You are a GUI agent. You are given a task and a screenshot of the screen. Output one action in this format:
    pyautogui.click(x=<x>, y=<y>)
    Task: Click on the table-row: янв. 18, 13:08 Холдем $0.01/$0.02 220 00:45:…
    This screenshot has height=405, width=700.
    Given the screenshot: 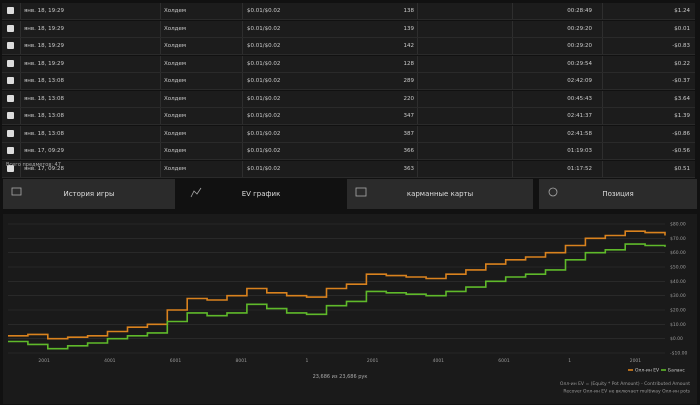 What is the action you would take?
    pyautogui.click(x=348, y=99)
    